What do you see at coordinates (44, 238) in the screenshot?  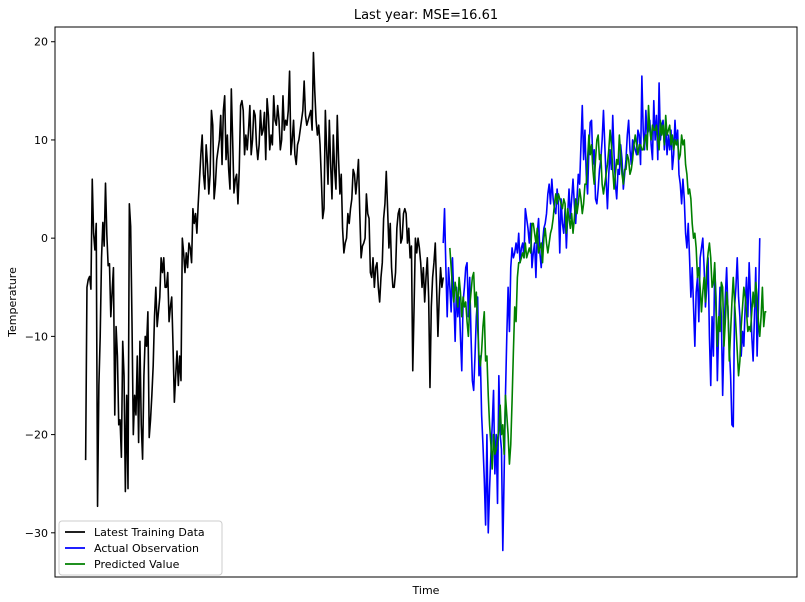 I see `y-tick-label: 0` at bounding box center [44, 238].